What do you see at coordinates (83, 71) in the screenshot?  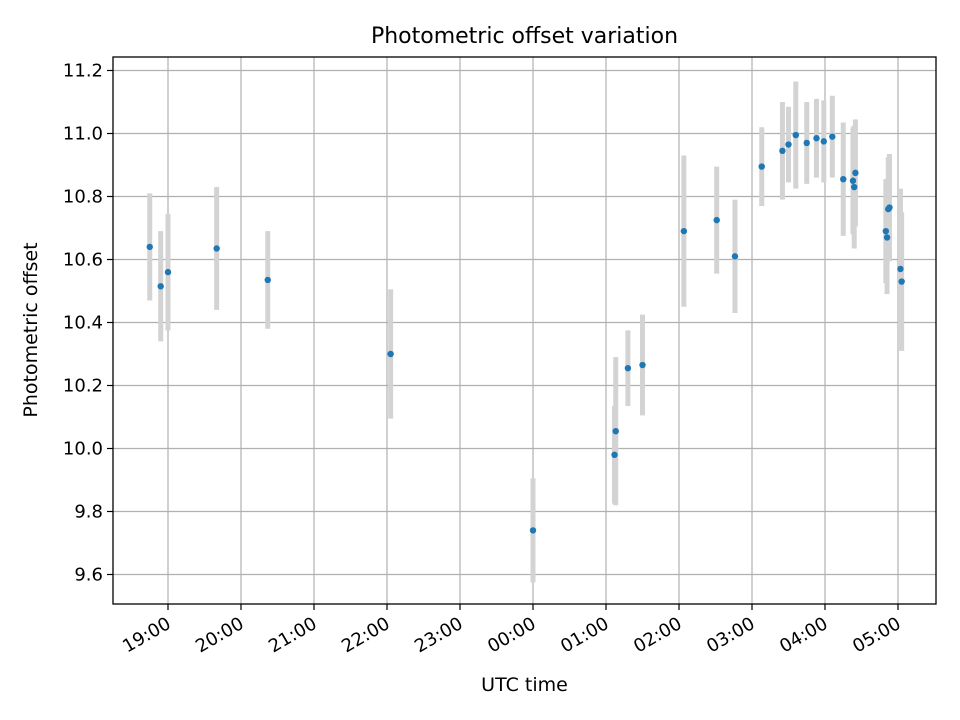 I see `y-tick-label: 11.2` at bounding box center [83, 71].